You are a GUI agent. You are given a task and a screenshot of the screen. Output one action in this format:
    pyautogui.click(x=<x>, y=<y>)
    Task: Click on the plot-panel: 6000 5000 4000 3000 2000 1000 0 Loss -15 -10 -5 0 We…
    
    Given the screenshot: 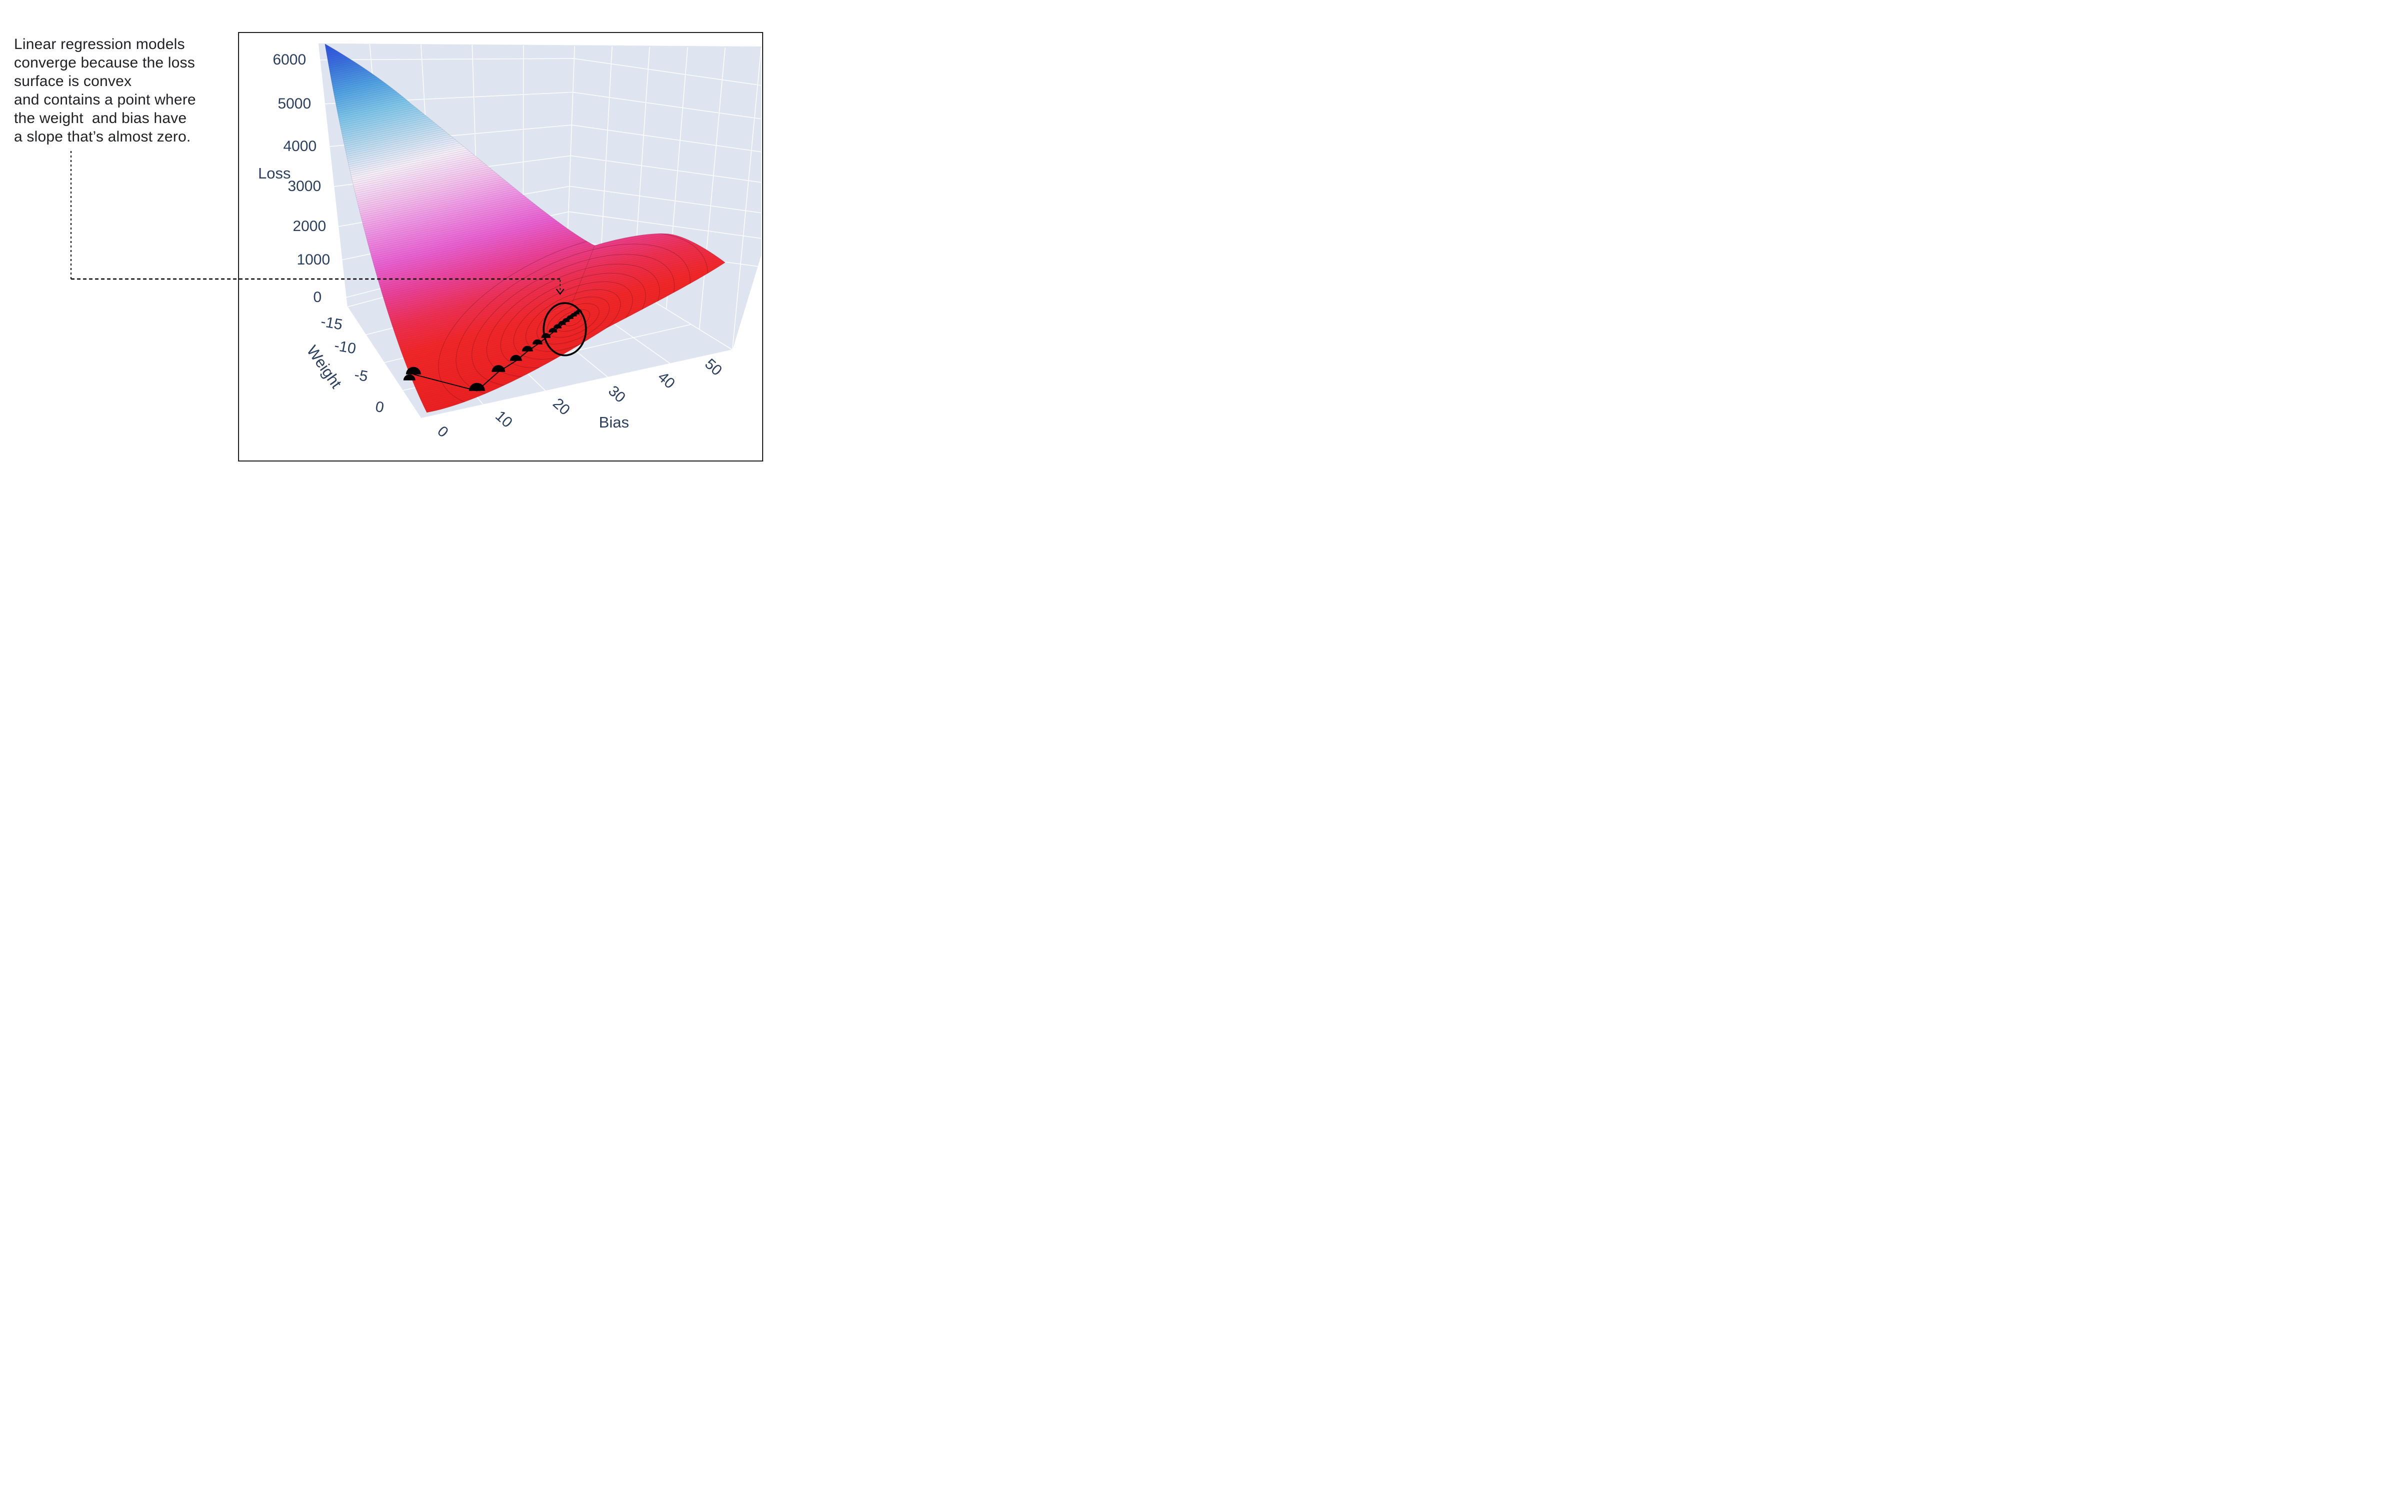 What is the action you would take?
    pyautogui.click(x=500, y=247)
    